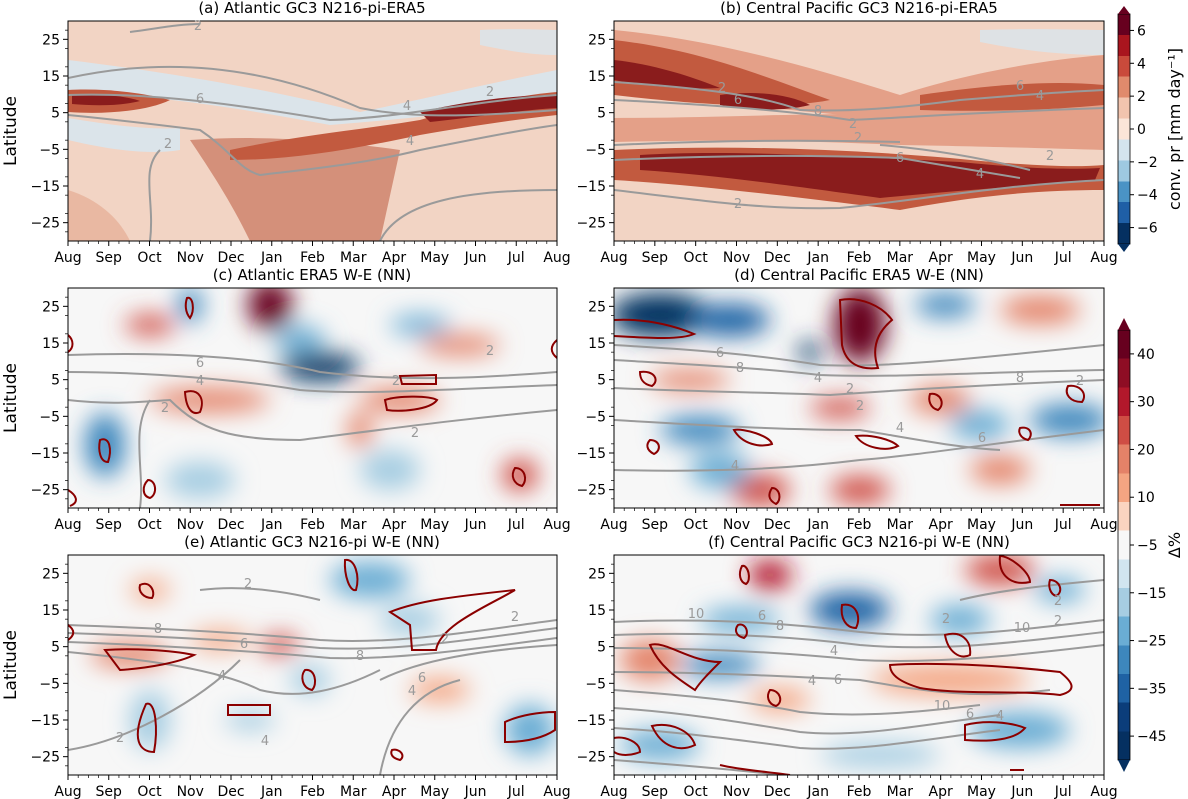 Image resolution: width=1188 pixels, height=799 pixels. Describe the element at coordinates (1144, 130) in the screenshot. I see `colorbar-top-ticks: 6 4 2 0 −2 −4 −6` at that location.